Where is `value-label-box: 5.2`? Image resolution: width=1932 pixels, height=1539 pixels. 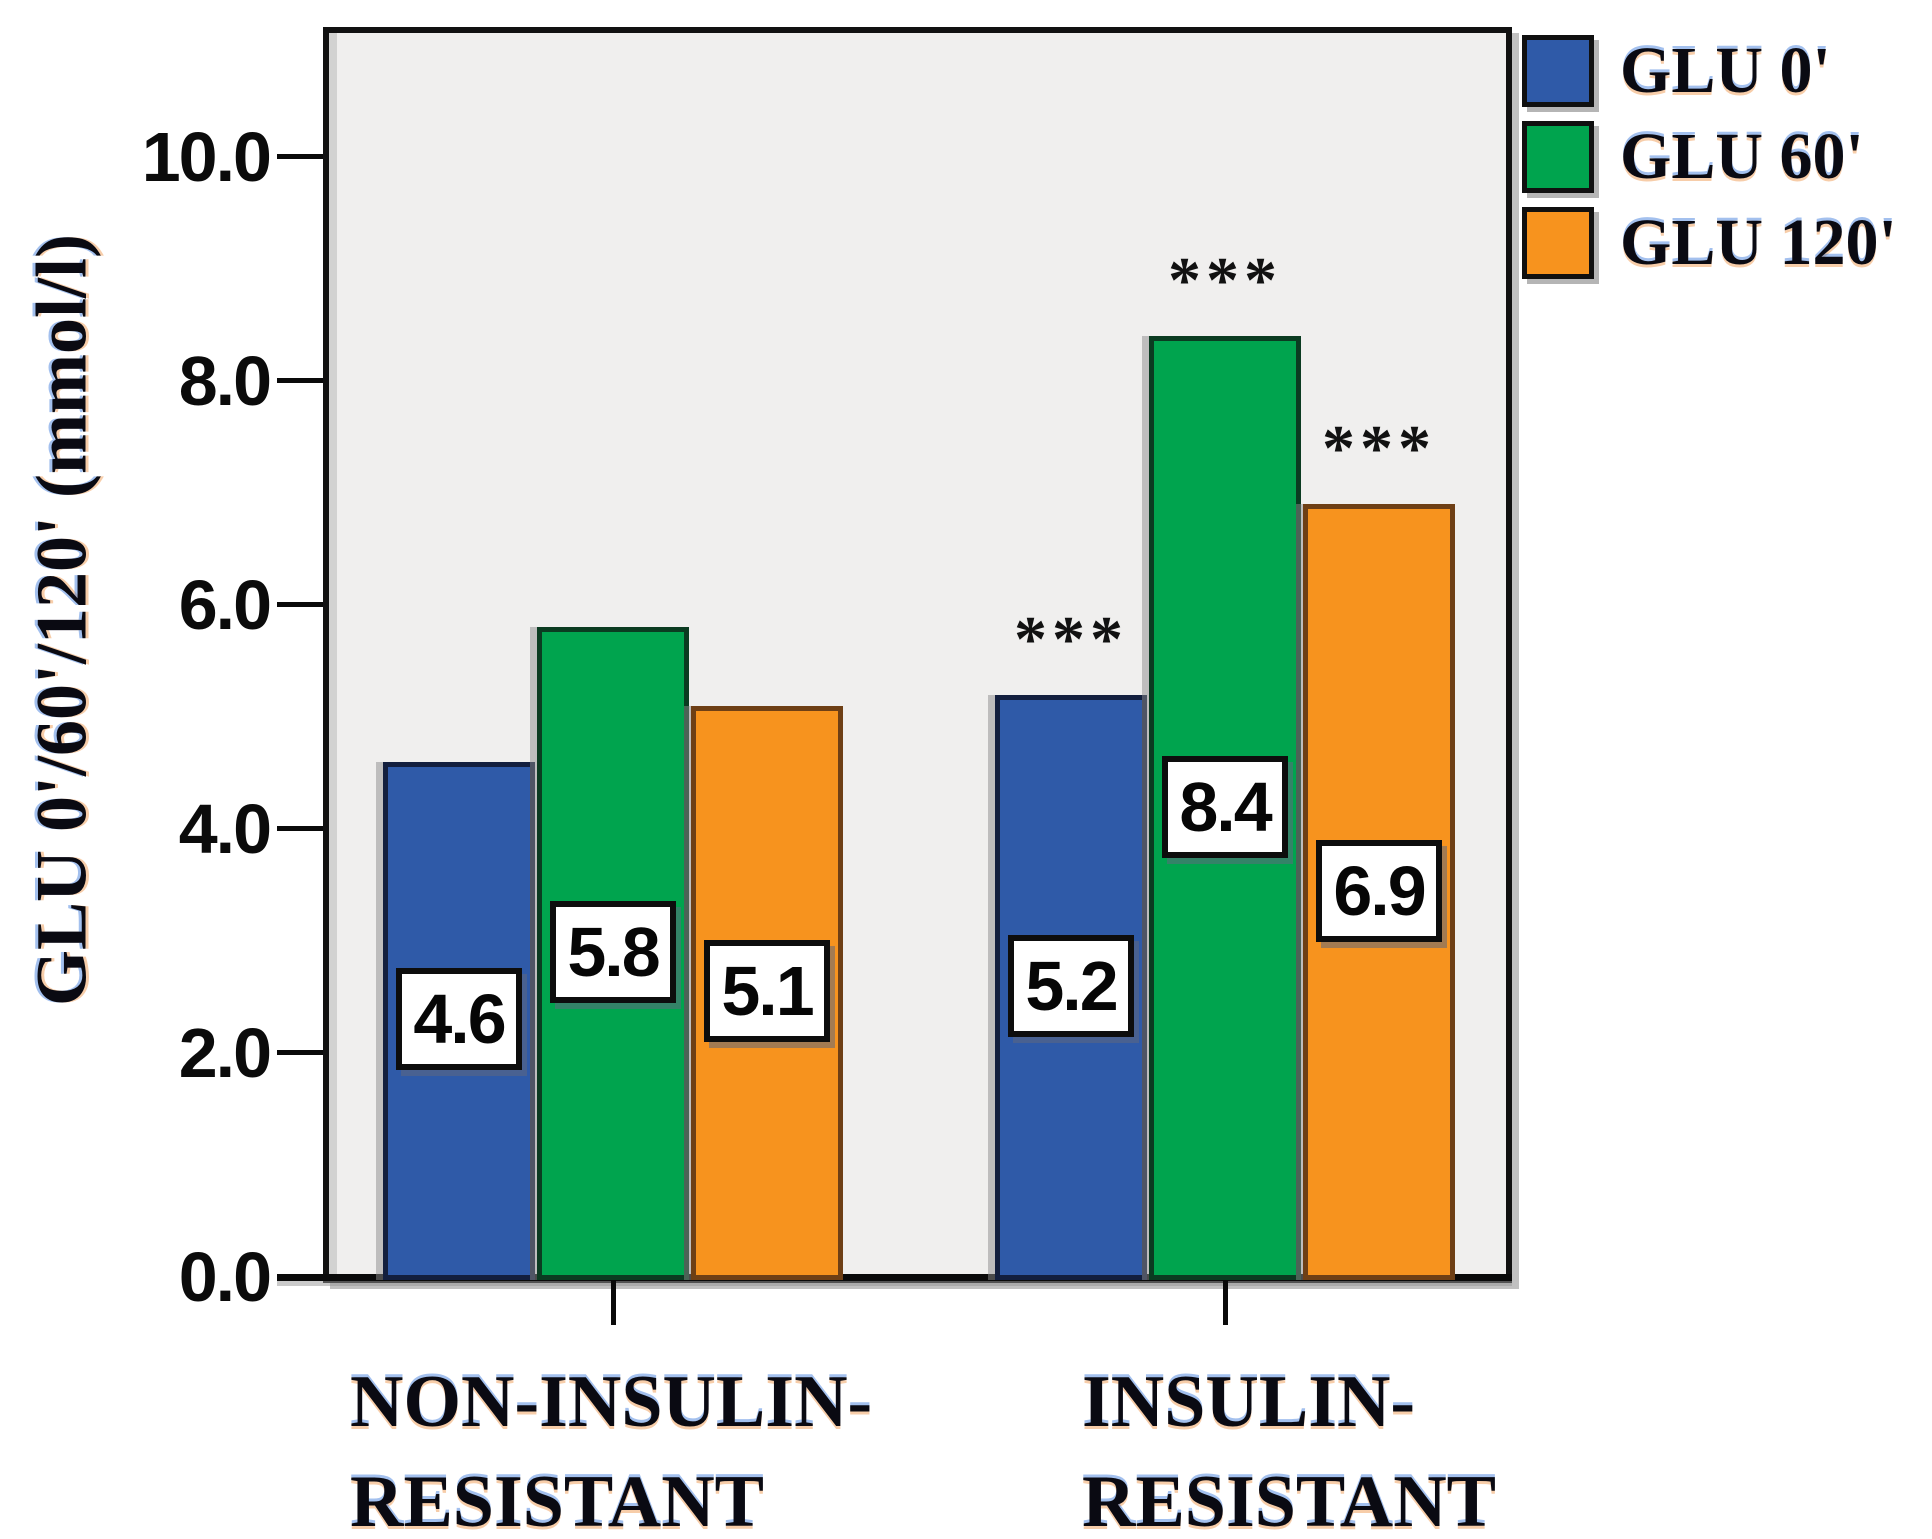 value-label-box: 5.2 is located at coordinates (1071, 985).